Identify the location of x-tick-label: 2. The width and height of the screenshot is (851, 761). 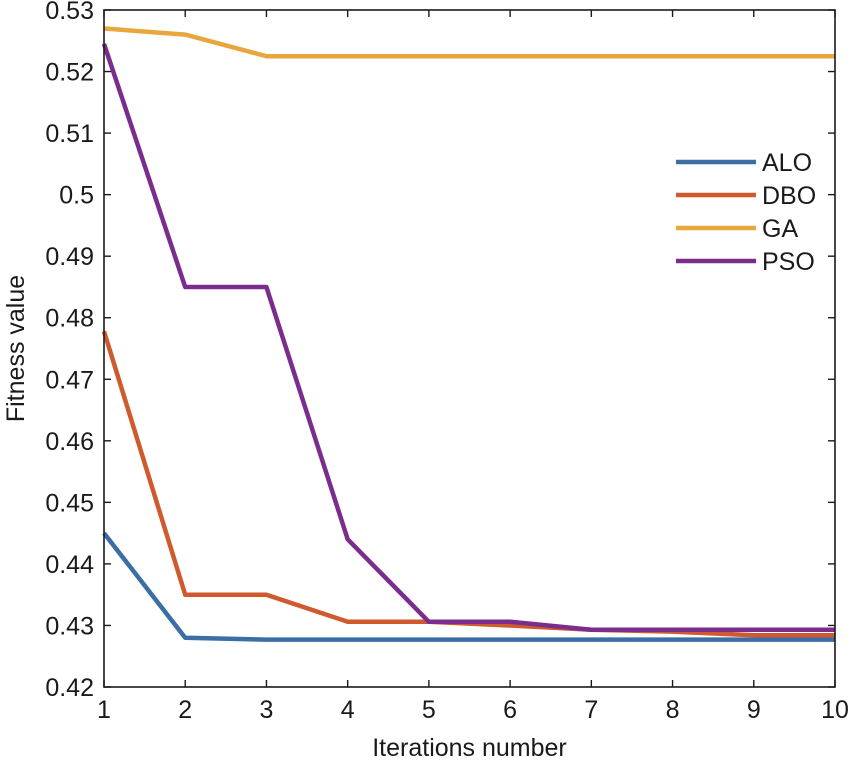
(185, 710).